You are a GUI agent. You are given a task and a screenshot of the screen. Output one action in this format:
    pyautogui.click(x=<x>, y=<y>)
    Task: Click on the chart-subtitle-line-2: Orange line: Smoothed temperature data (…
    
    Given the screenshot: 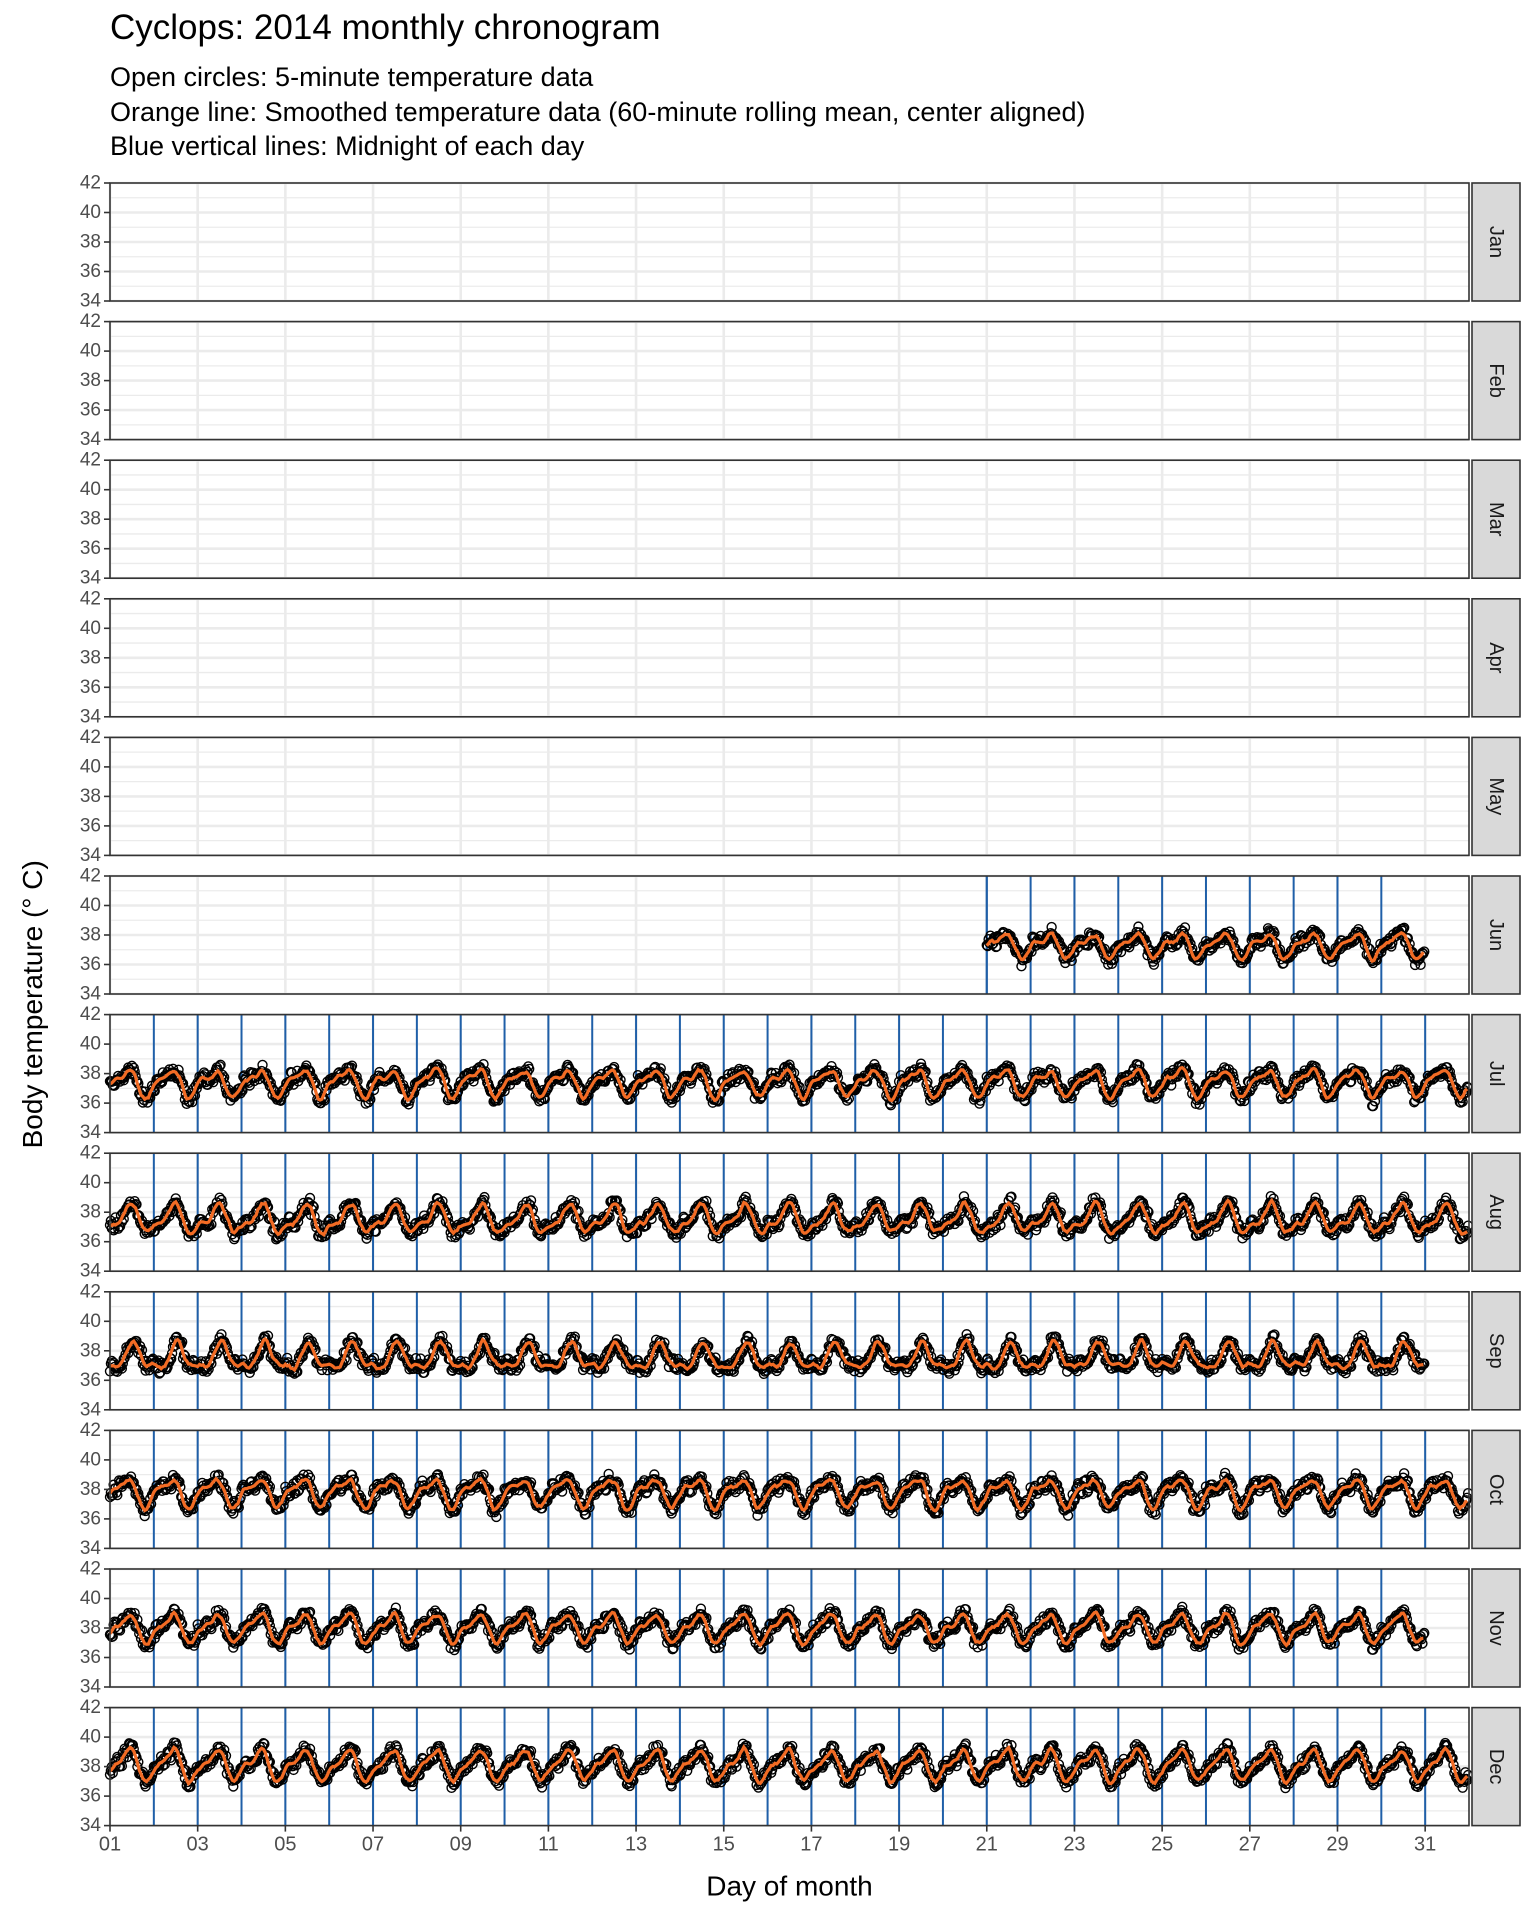 What is the action you would take?
    pyautogui.click(x=598, y=112)
    